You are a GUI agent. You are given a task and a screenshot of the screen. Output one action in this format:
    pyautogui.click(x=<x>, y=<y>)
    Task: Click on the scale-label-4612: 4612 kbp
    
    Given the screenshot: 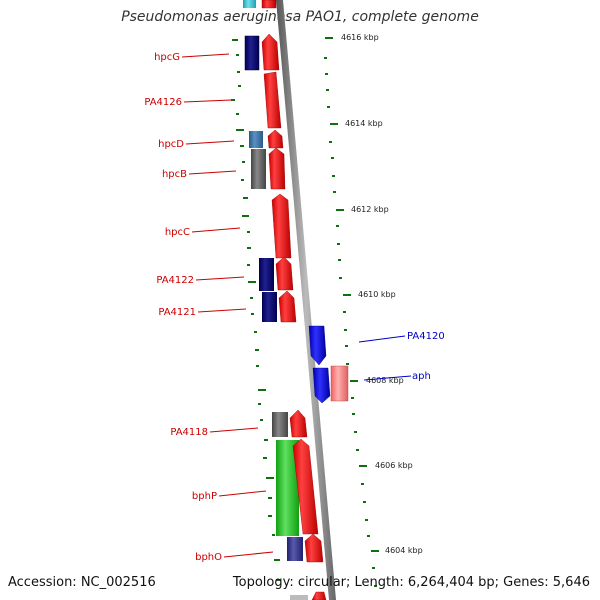 What is the action you would take?
    pyautogui.click(x=370, y=209)
    